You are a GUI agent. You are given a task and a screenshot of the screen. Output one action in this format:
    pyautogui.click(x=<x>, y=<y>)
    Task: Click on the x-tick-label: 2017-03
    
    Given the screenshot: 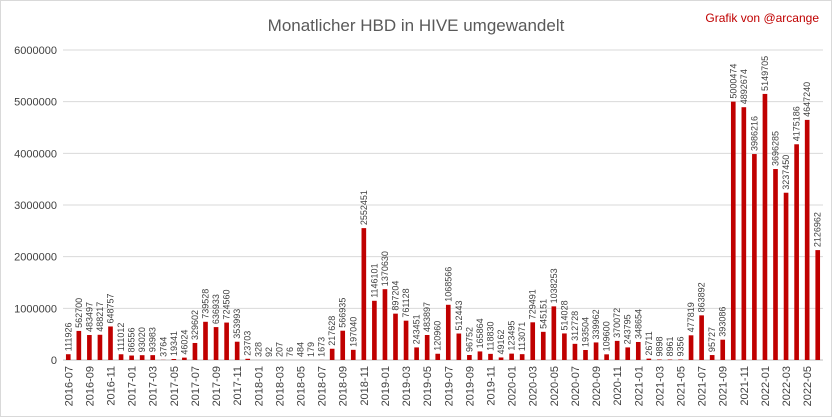 What is the action you would take?
    pyautogui.click(x=154, y=386)
    